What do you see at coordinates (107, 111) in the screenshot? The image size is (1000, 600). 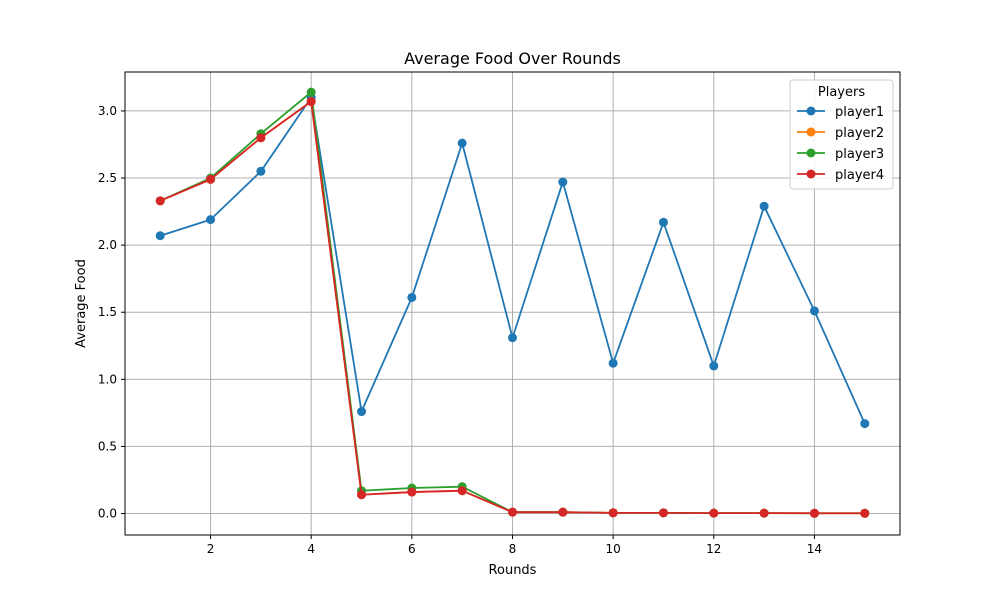 I see `y-tick-label: 3.0` at bounding box center [107, 111].